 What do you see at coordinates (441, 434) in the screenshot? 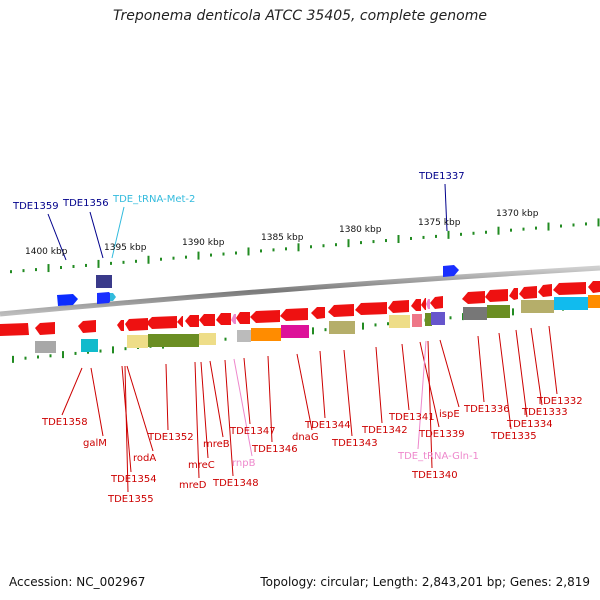
I see `gene-label: TDE1339` at bounding box center [441, 434].